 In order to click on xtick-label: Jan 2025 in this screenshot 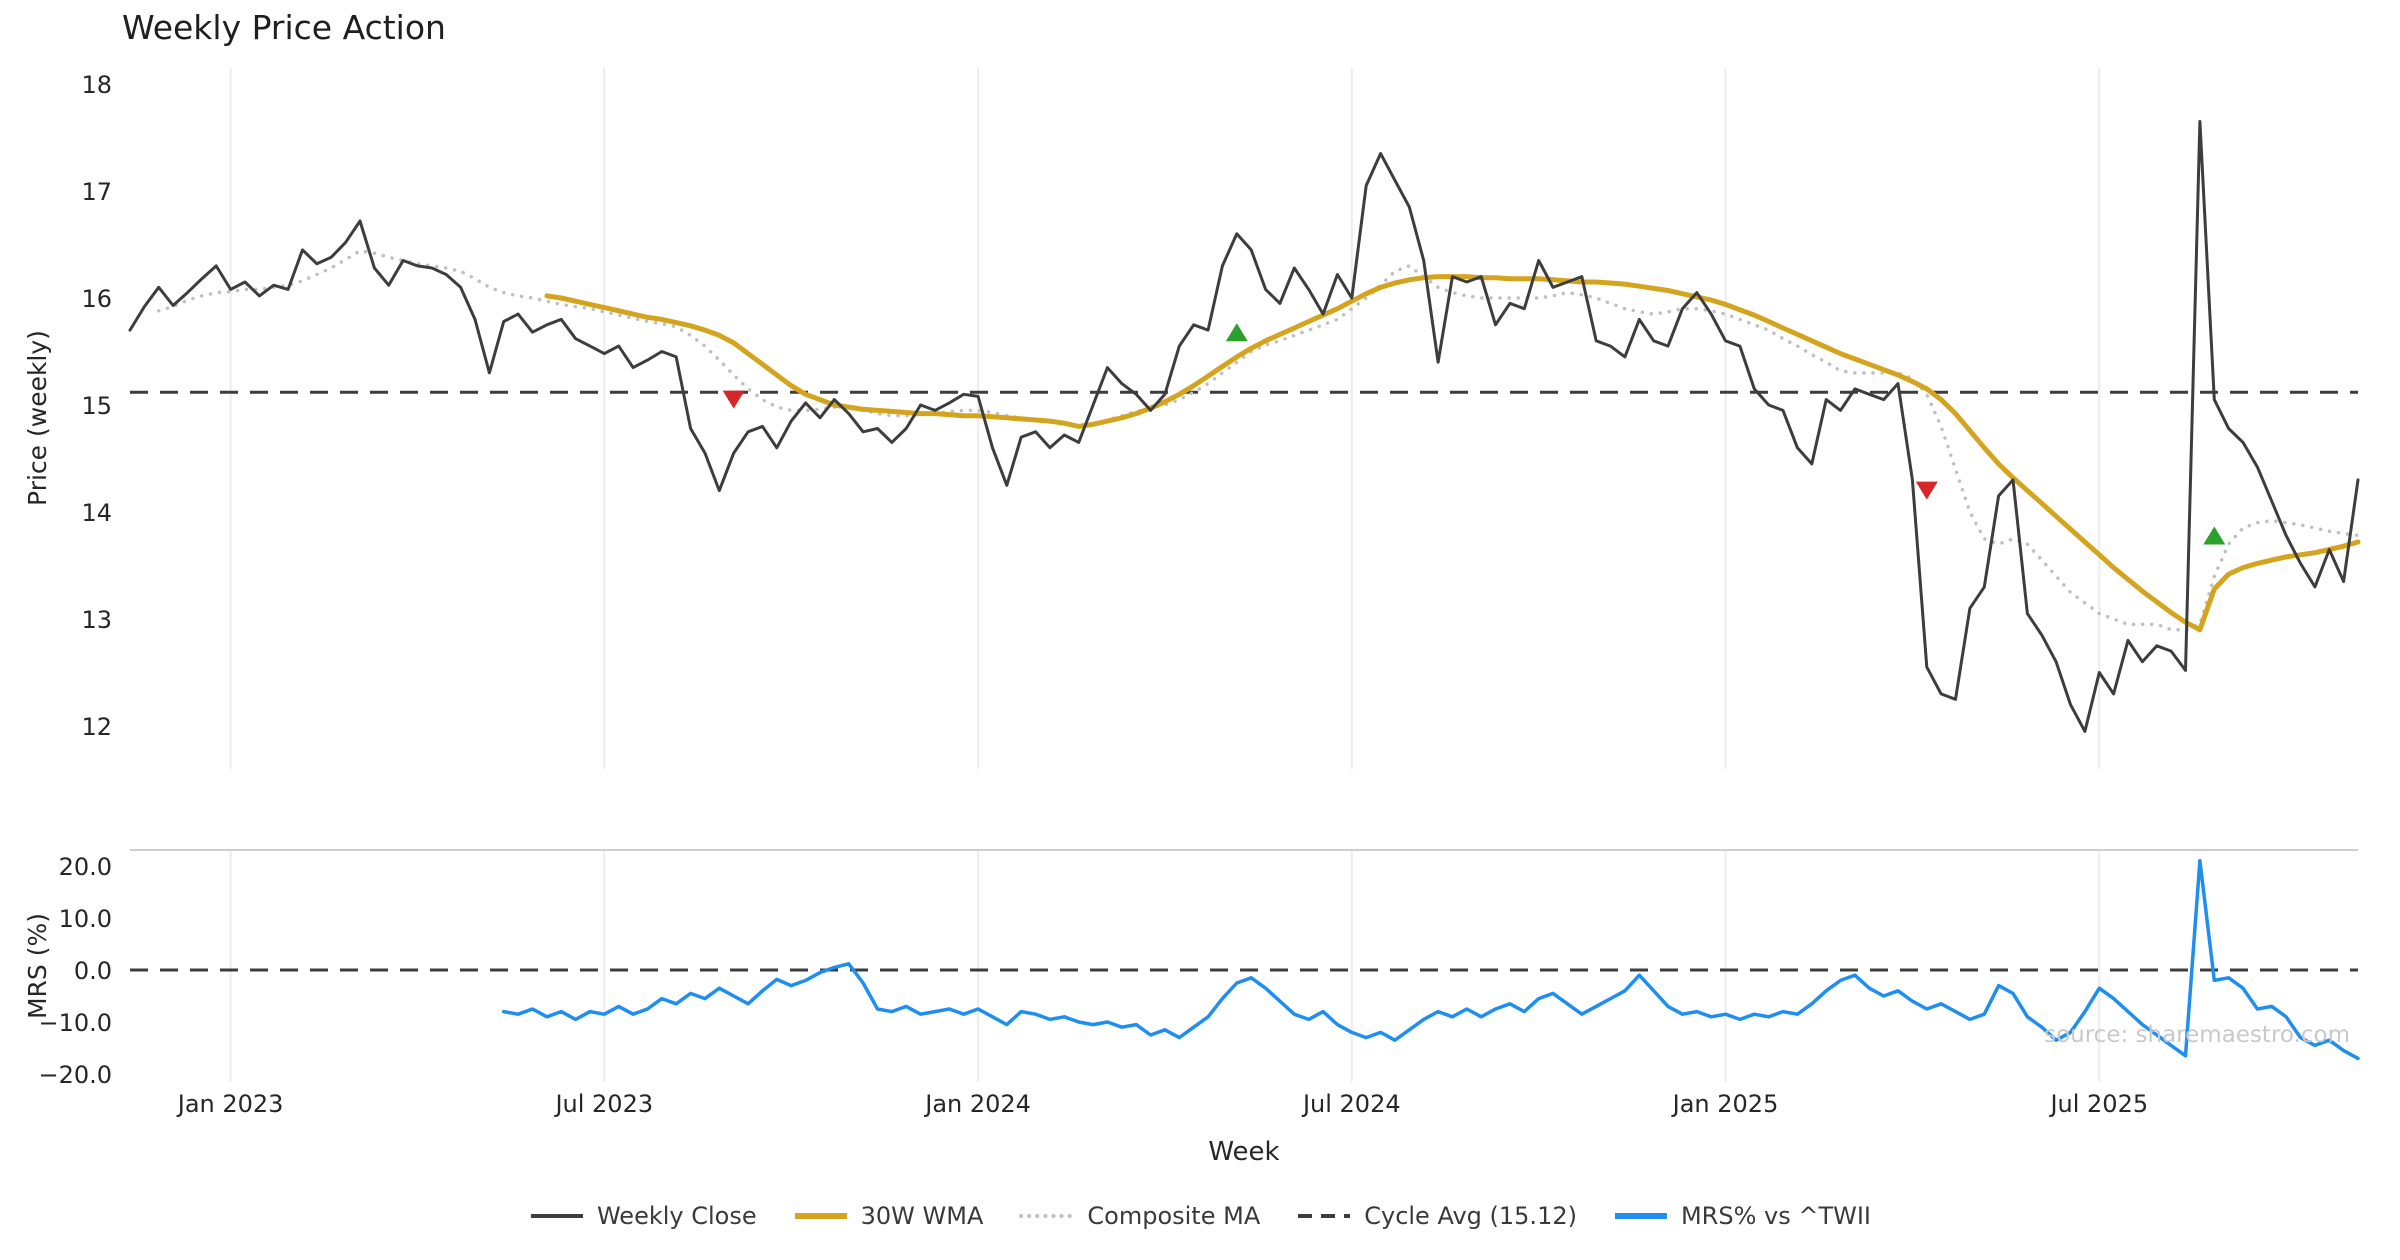, I will do `click(1725, 1104)`.